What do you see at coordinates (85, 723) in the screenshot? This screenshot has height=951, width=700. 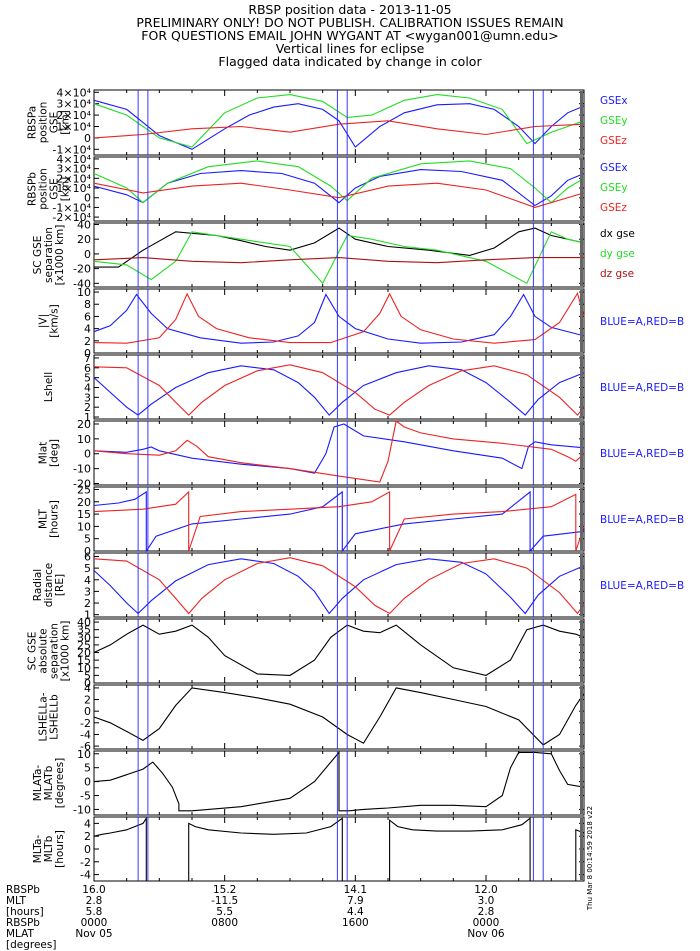 I see `y-tick-label: -2` at bounding box center [85, 723].